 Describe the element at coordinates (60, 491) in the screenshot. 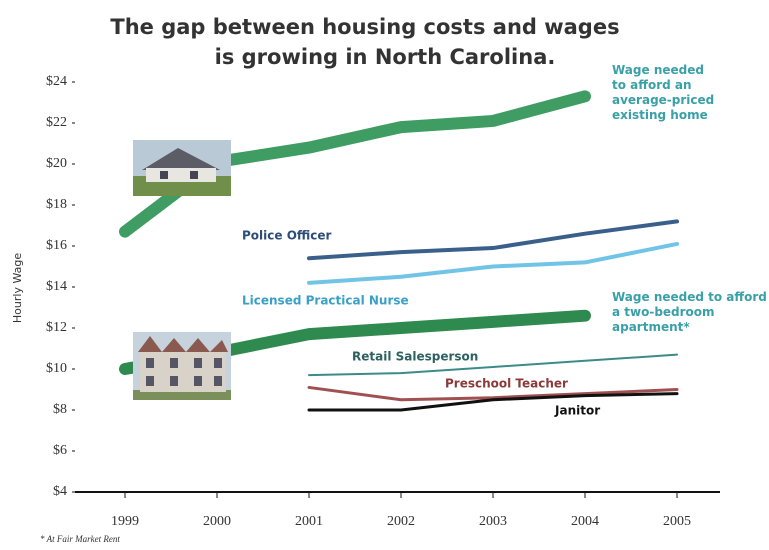

I see `y-tick-label: $4` at that location.